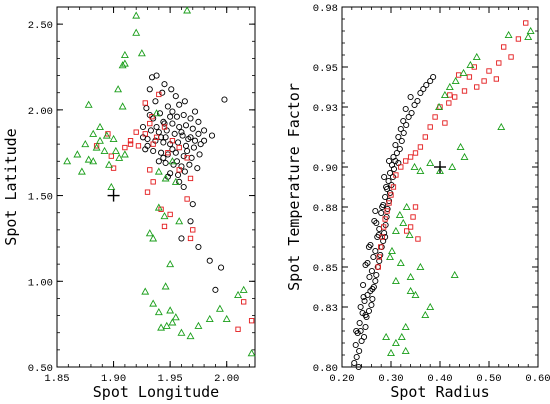 This screenshot has width=550, height=404. Describe the element at coordinates (390, 379) in the screenshot. I see `x-tick-label: 0.30` at that location.